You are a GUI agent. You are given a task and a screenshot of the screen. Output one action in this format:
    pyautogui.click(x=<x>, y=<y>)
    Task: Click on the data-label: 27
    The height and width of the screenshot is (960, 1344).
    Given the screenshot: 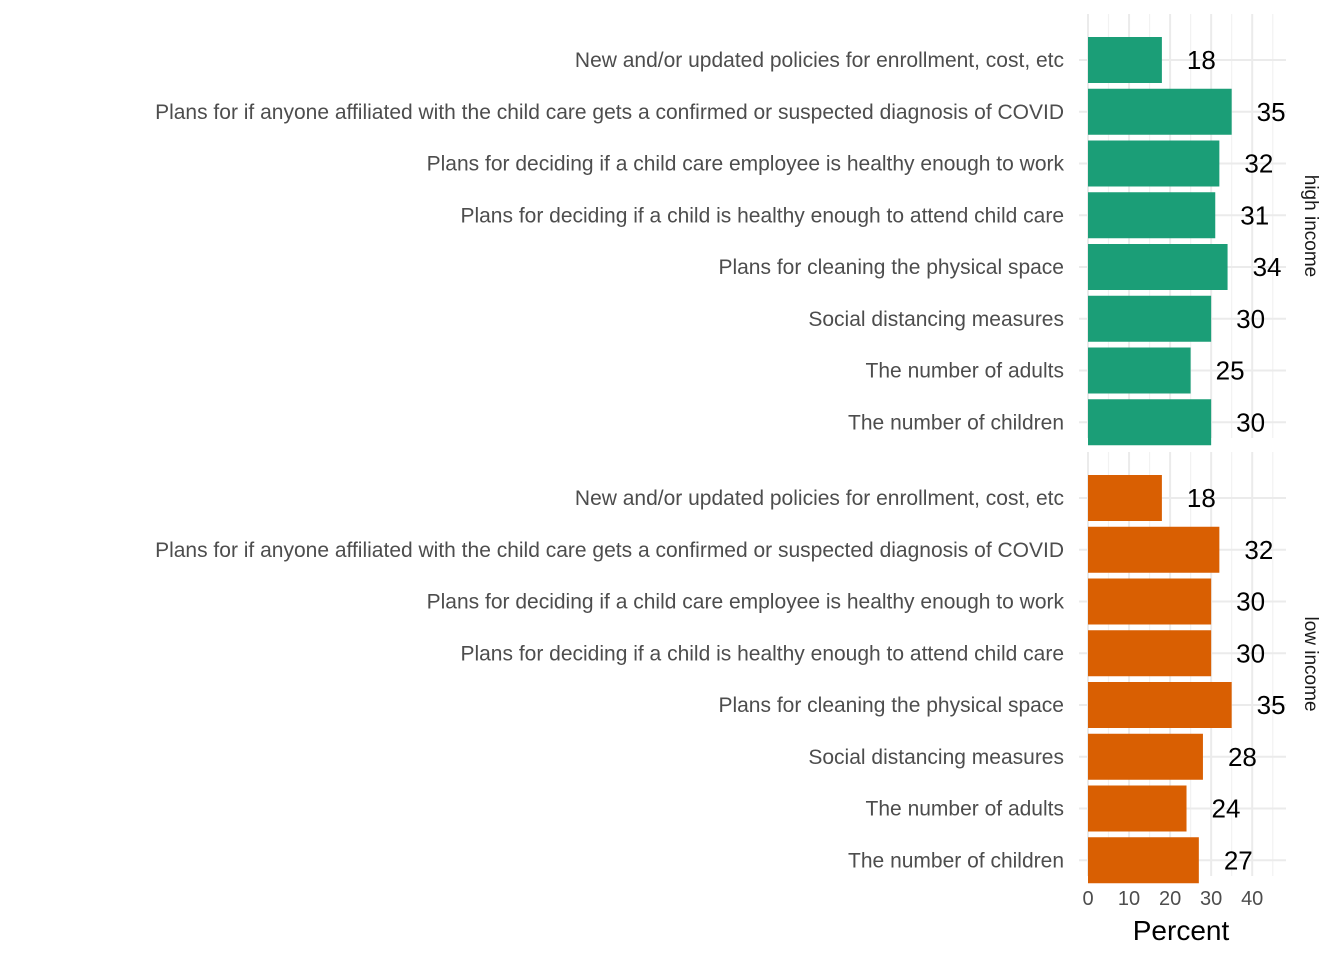 What is the action you would take?
    pyautogui.click(x=1238, y=860)
    